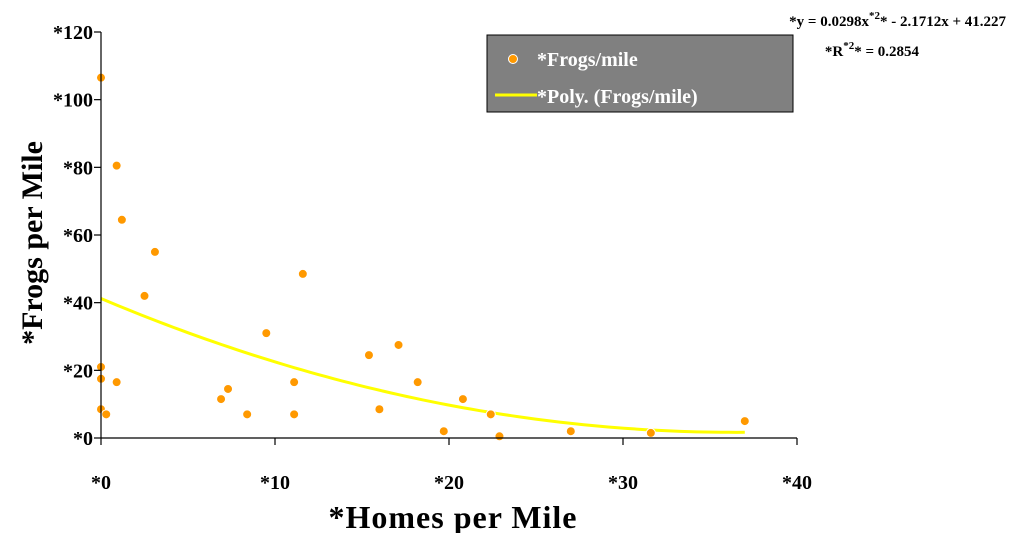 The width and height of the screenshot is (1010, 533). I want to click on y-axis-title: *Frogs per Mile, so click(32, 243).